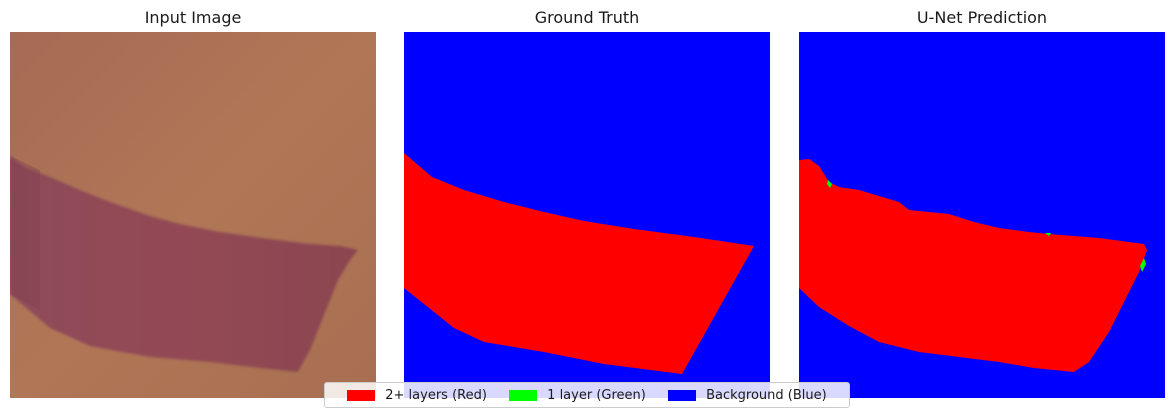 This screenshot has width=1174, height=415. Describe the element at coordinates (436, 395) in the screenshot. I see `legend-label: 2+ layers (Red)` at that location.